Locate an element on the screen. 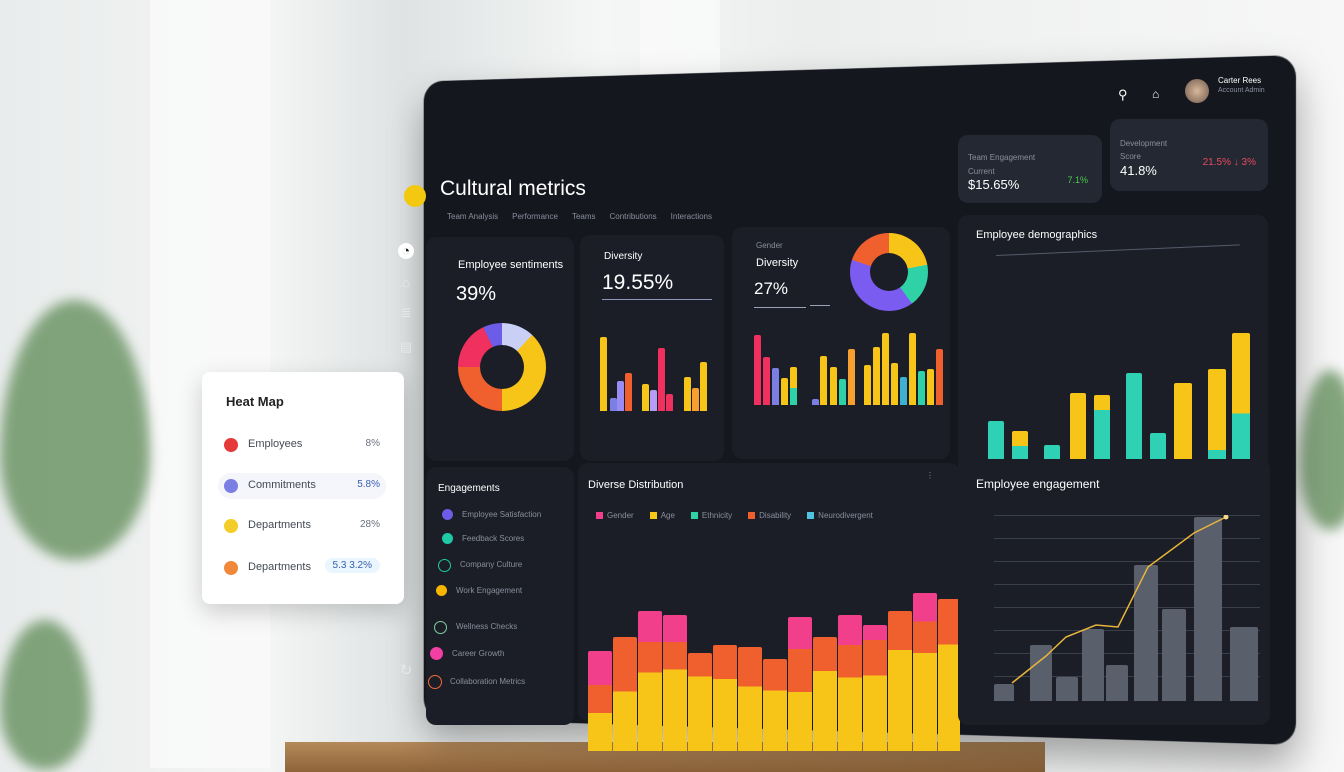 This screenshot has height=772, width=1344. app-logo-icon is located at coordinates (415, 196).